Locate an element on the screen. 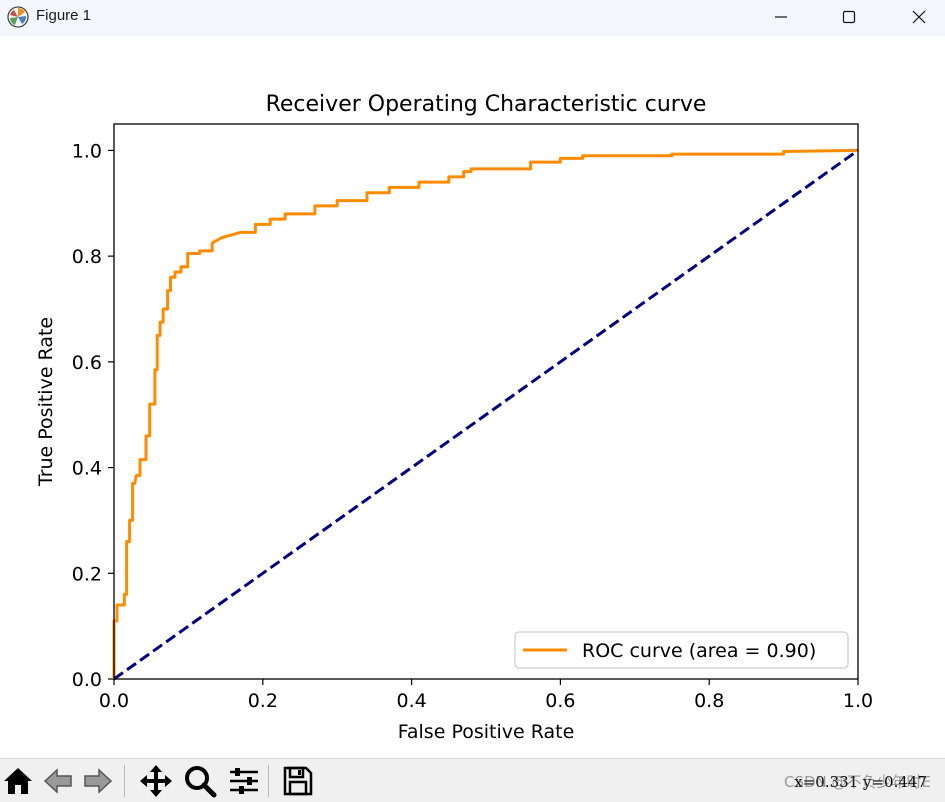 The image size is (945, 802). y-axis-label: True Positive Rate is located at coordinates (46, 402).